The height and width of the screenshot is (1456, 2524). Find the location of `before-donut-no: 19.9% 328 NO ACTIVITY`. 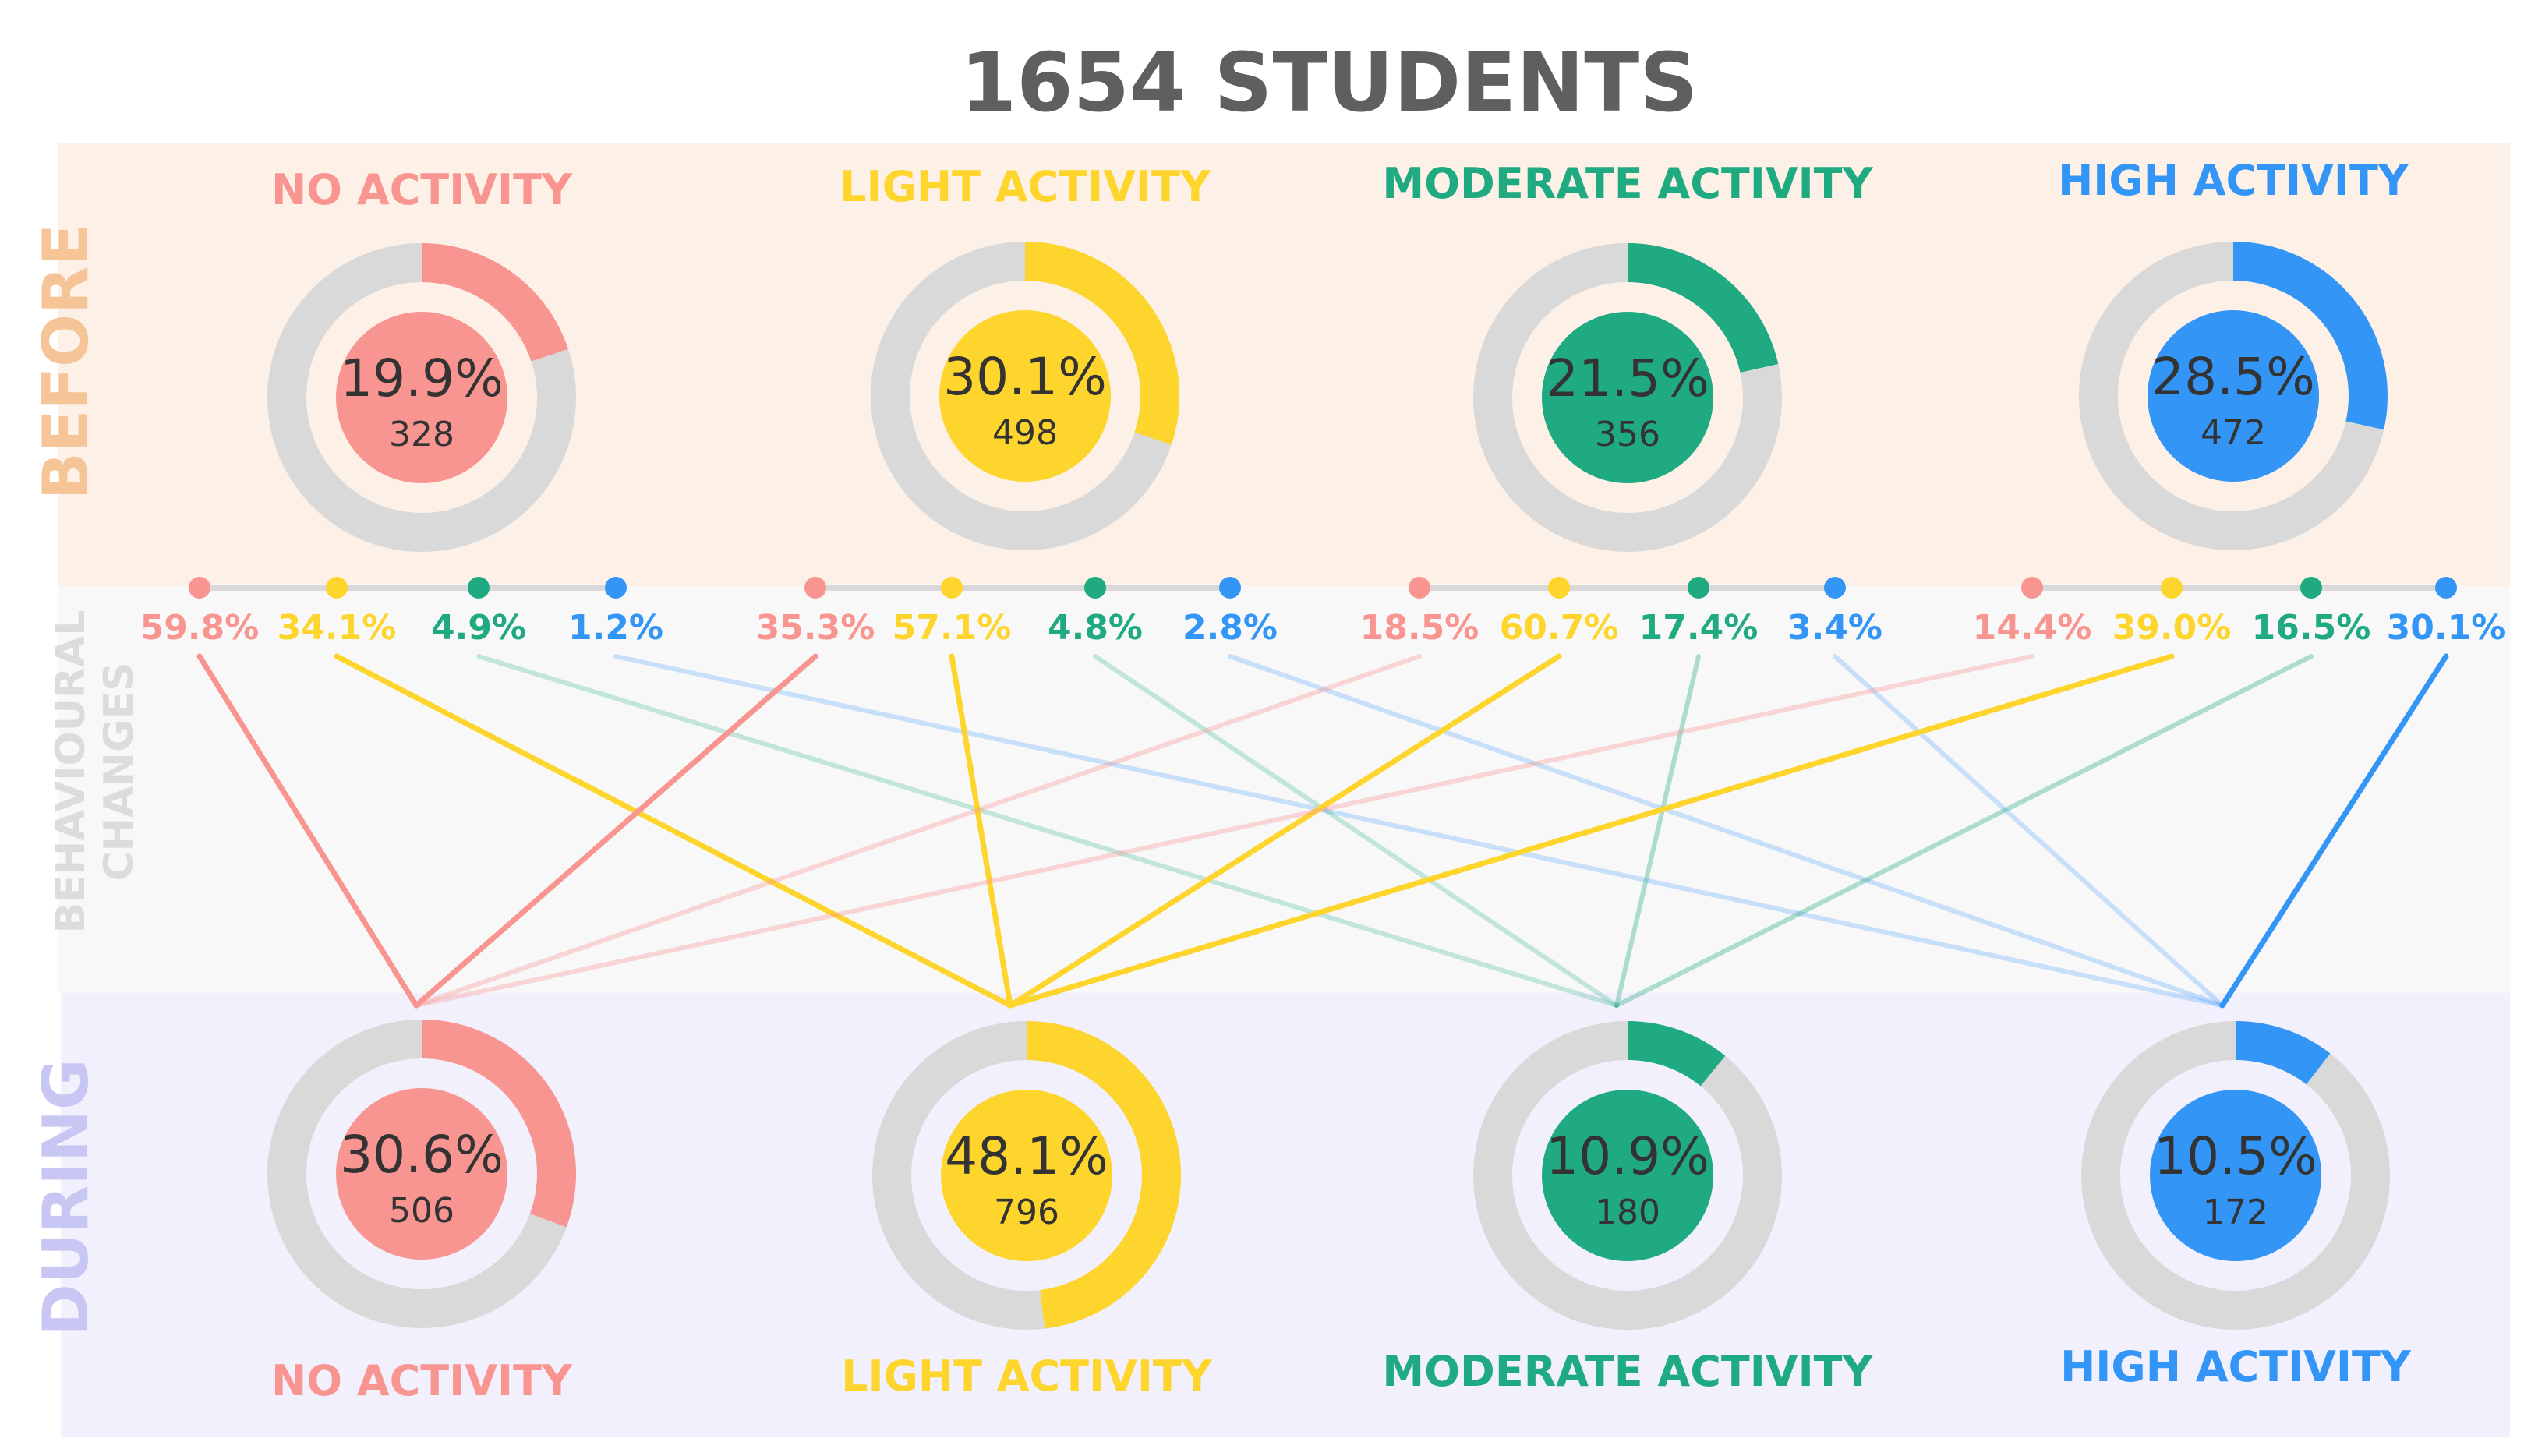

before-donut-no: 19.9% 328 NO ACTIVITY is located at coordinates (422, 358).